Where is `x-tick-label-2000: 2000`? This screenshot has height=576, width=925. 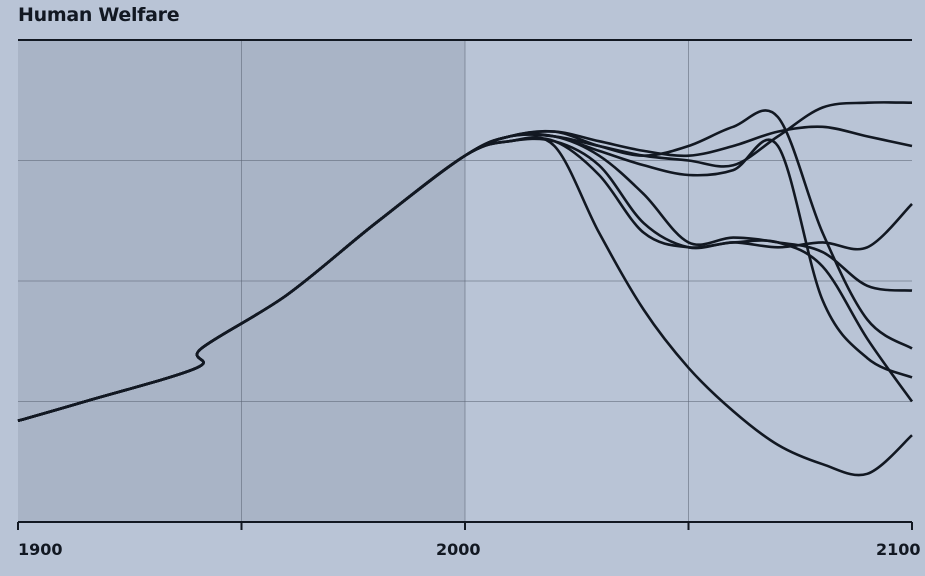
x-tick-label-2000: 2000 is located at coordinates (458, 549).